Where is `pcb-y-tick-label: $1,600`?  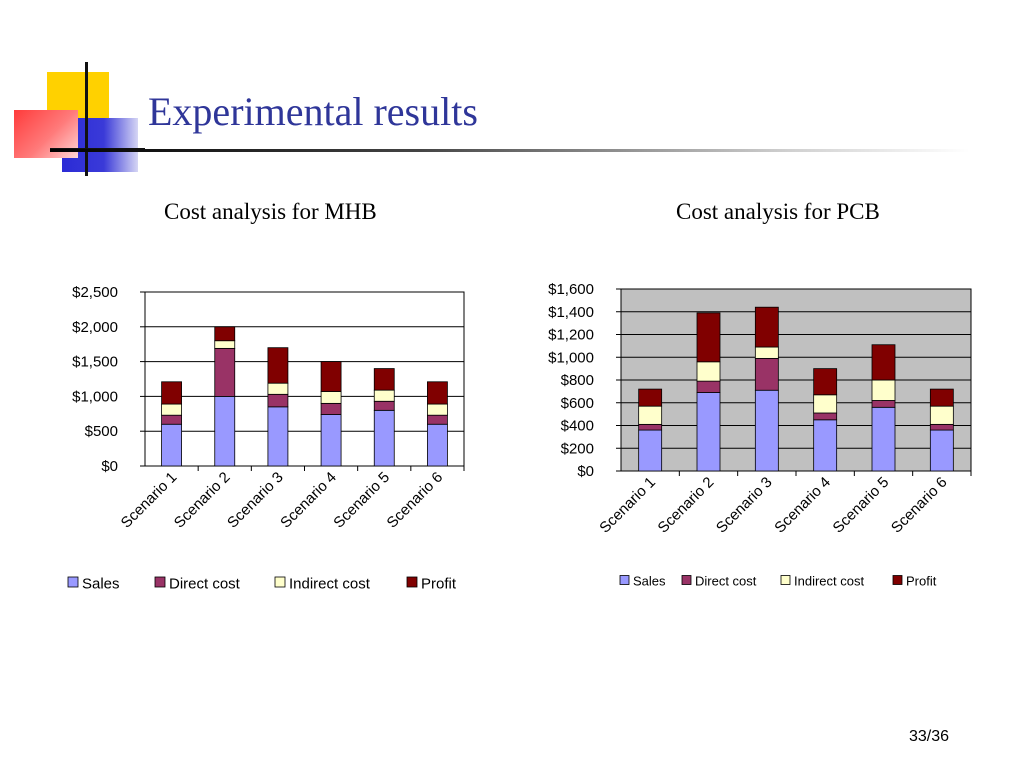
pcb-y-tick-label: $1,600 is located at coordinates (571, 289).